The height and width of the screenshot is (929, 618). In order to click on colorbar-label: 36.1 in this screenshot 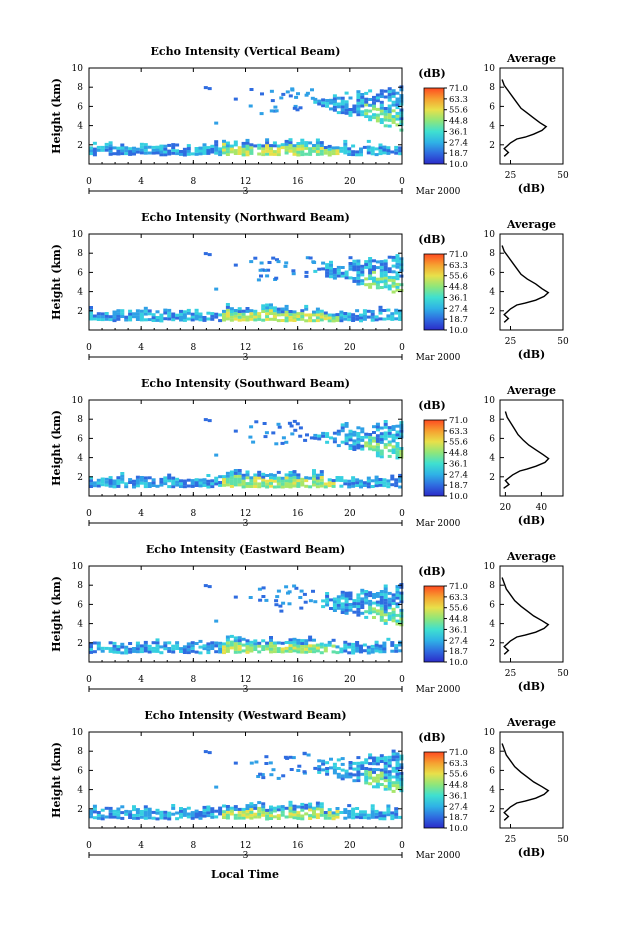, I will do `click(458, 464)`.